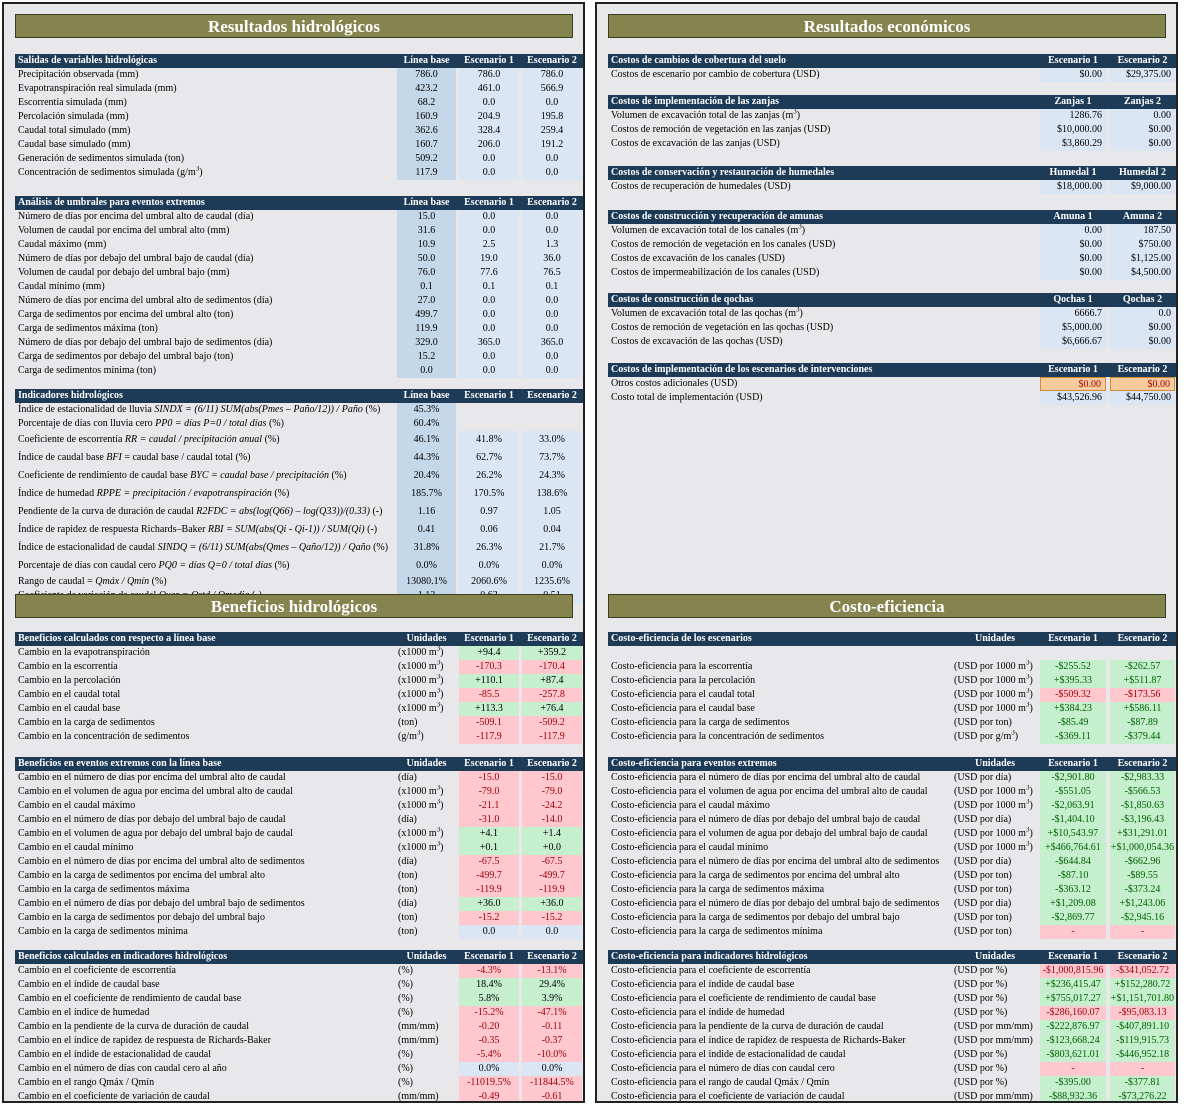 This screenshot has height=1109, width=1200. Describe the element at coordinates (489, 60) in the screenshot. I see `column-header: Escenario 1` at that location.